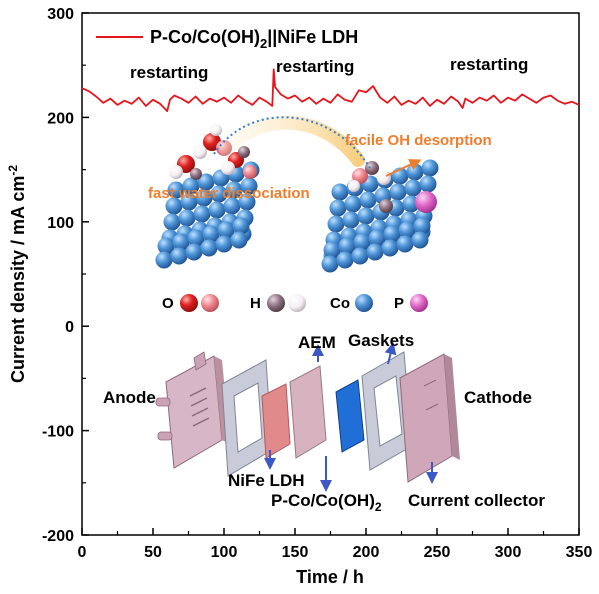  I want to click on x-tick-label: 300, so click(508, 552).